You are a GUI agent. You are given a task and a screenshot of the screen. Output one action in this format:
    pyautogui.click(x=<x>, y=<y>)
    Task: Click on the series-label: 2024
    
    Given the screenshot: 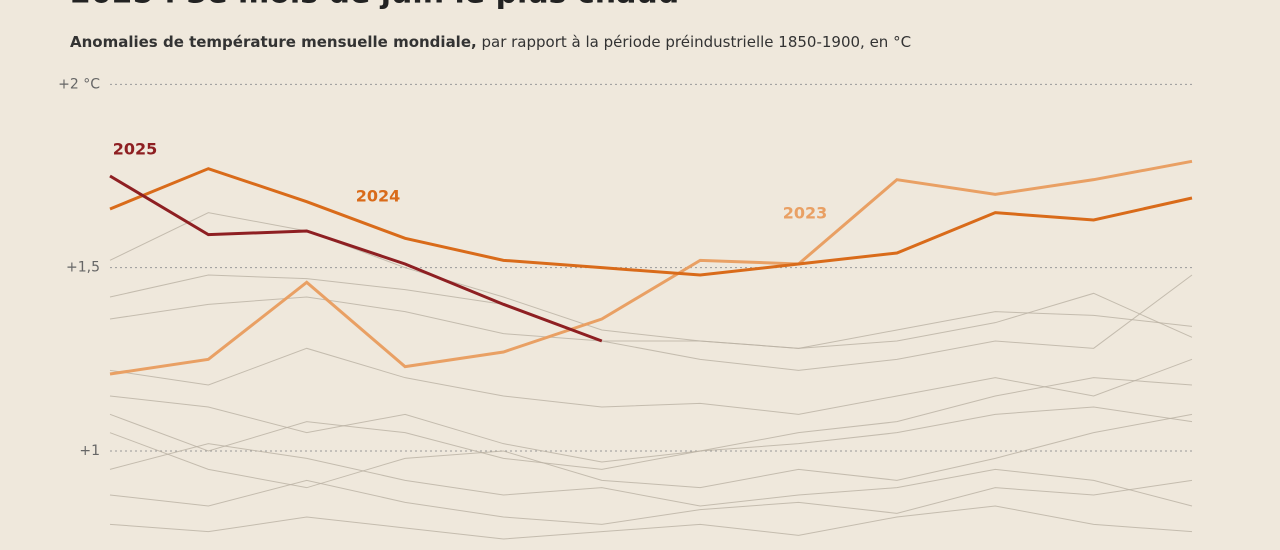 What is the action you would take?
    pyautogui.click(x=378, y=196)
    